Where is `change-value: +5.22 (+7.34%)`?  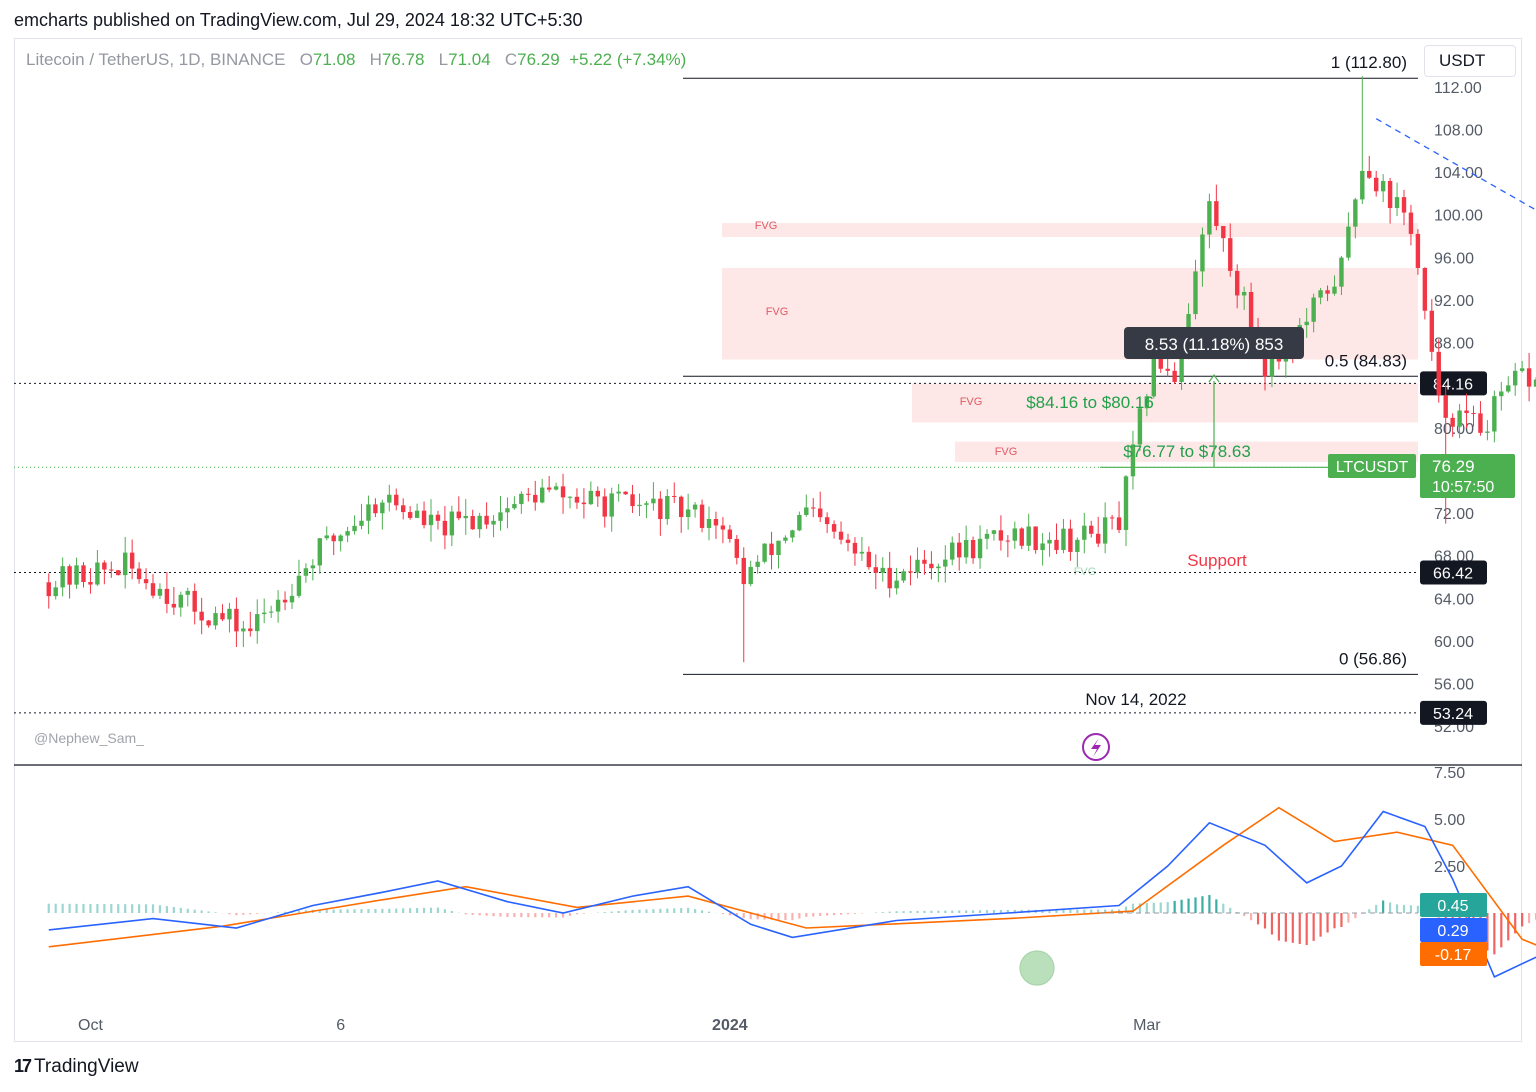
change-value: +5.22 (+7.34%) is located at coordinates (628, 59).